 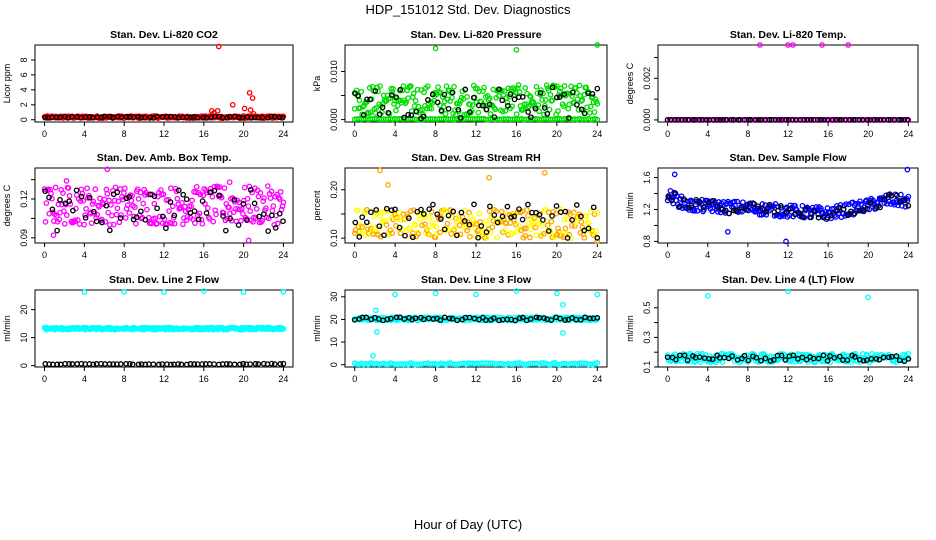 I want to click on y-axis-label: kPa, so click(x=317, y=84).